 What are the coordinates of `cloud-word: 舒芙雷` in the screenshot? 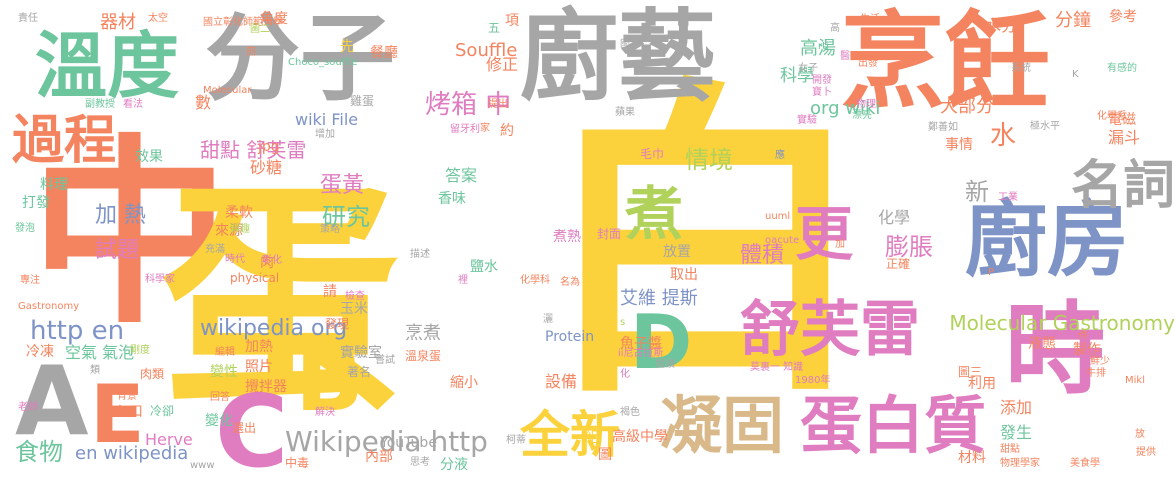 It's located at (830, 330).